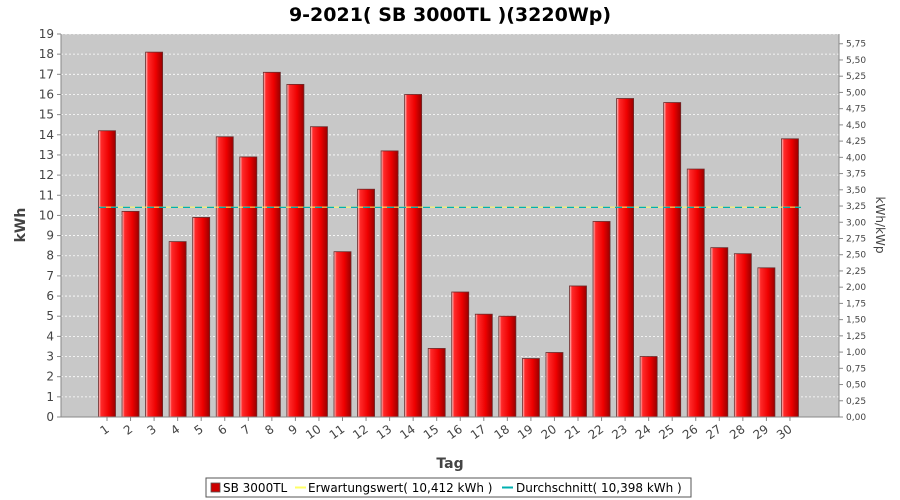  What do you see at coordinates (454, 432) in the screenshot?
I see `x-tick-label: 16` at bounding box center [454, 432].